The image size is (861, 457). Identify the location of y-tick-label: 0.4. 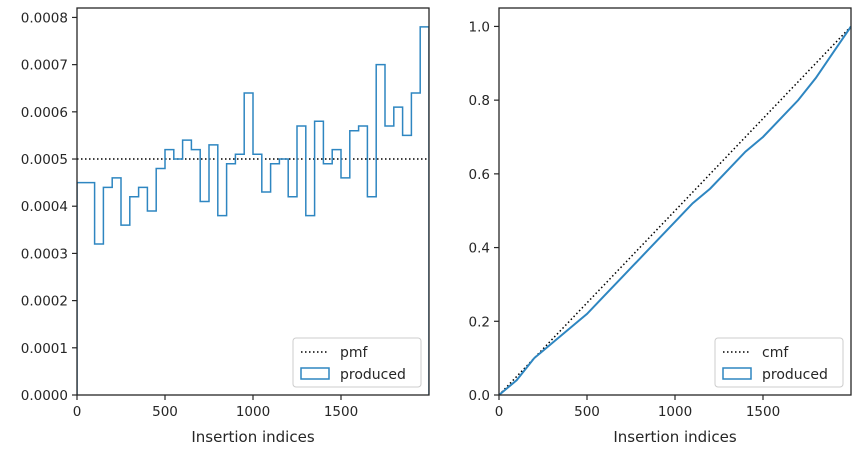
(479, 249).